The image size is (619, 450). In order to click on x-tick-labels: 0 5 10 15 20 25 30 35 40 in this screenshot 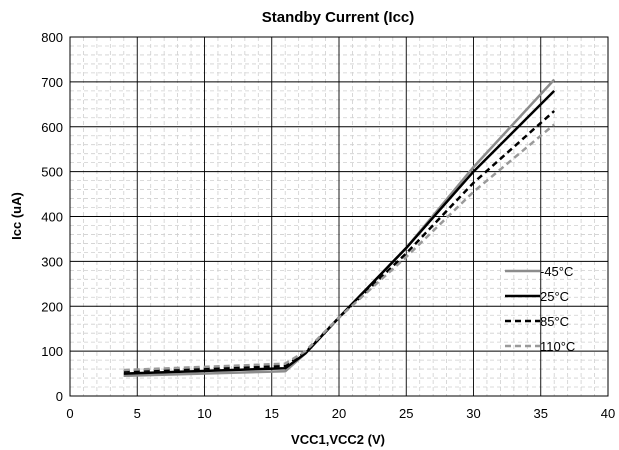, I will do `click(340, 413)`.